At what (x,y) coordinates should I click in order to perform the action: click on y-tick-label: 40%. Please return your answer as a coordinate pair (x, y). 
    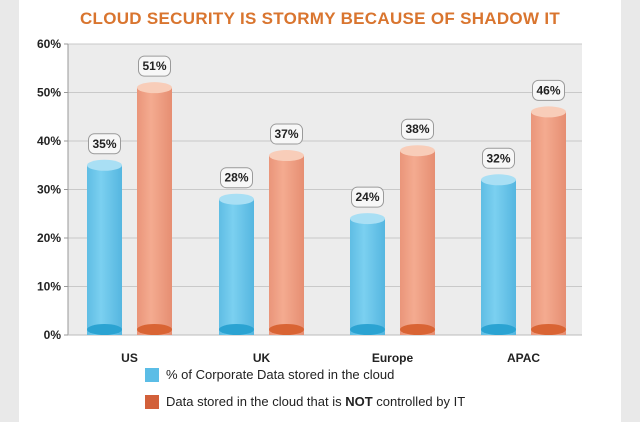
    Looking at the image, I should click on (49, 141).